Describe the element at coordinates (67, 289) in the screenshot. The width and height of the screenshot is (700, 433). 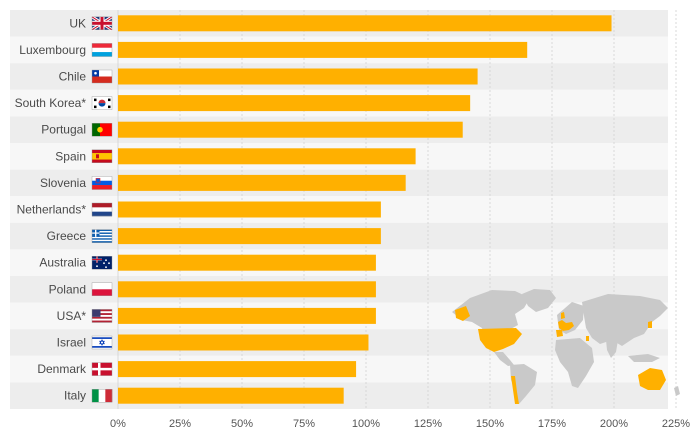
I see `category-label: Poland` at that location.